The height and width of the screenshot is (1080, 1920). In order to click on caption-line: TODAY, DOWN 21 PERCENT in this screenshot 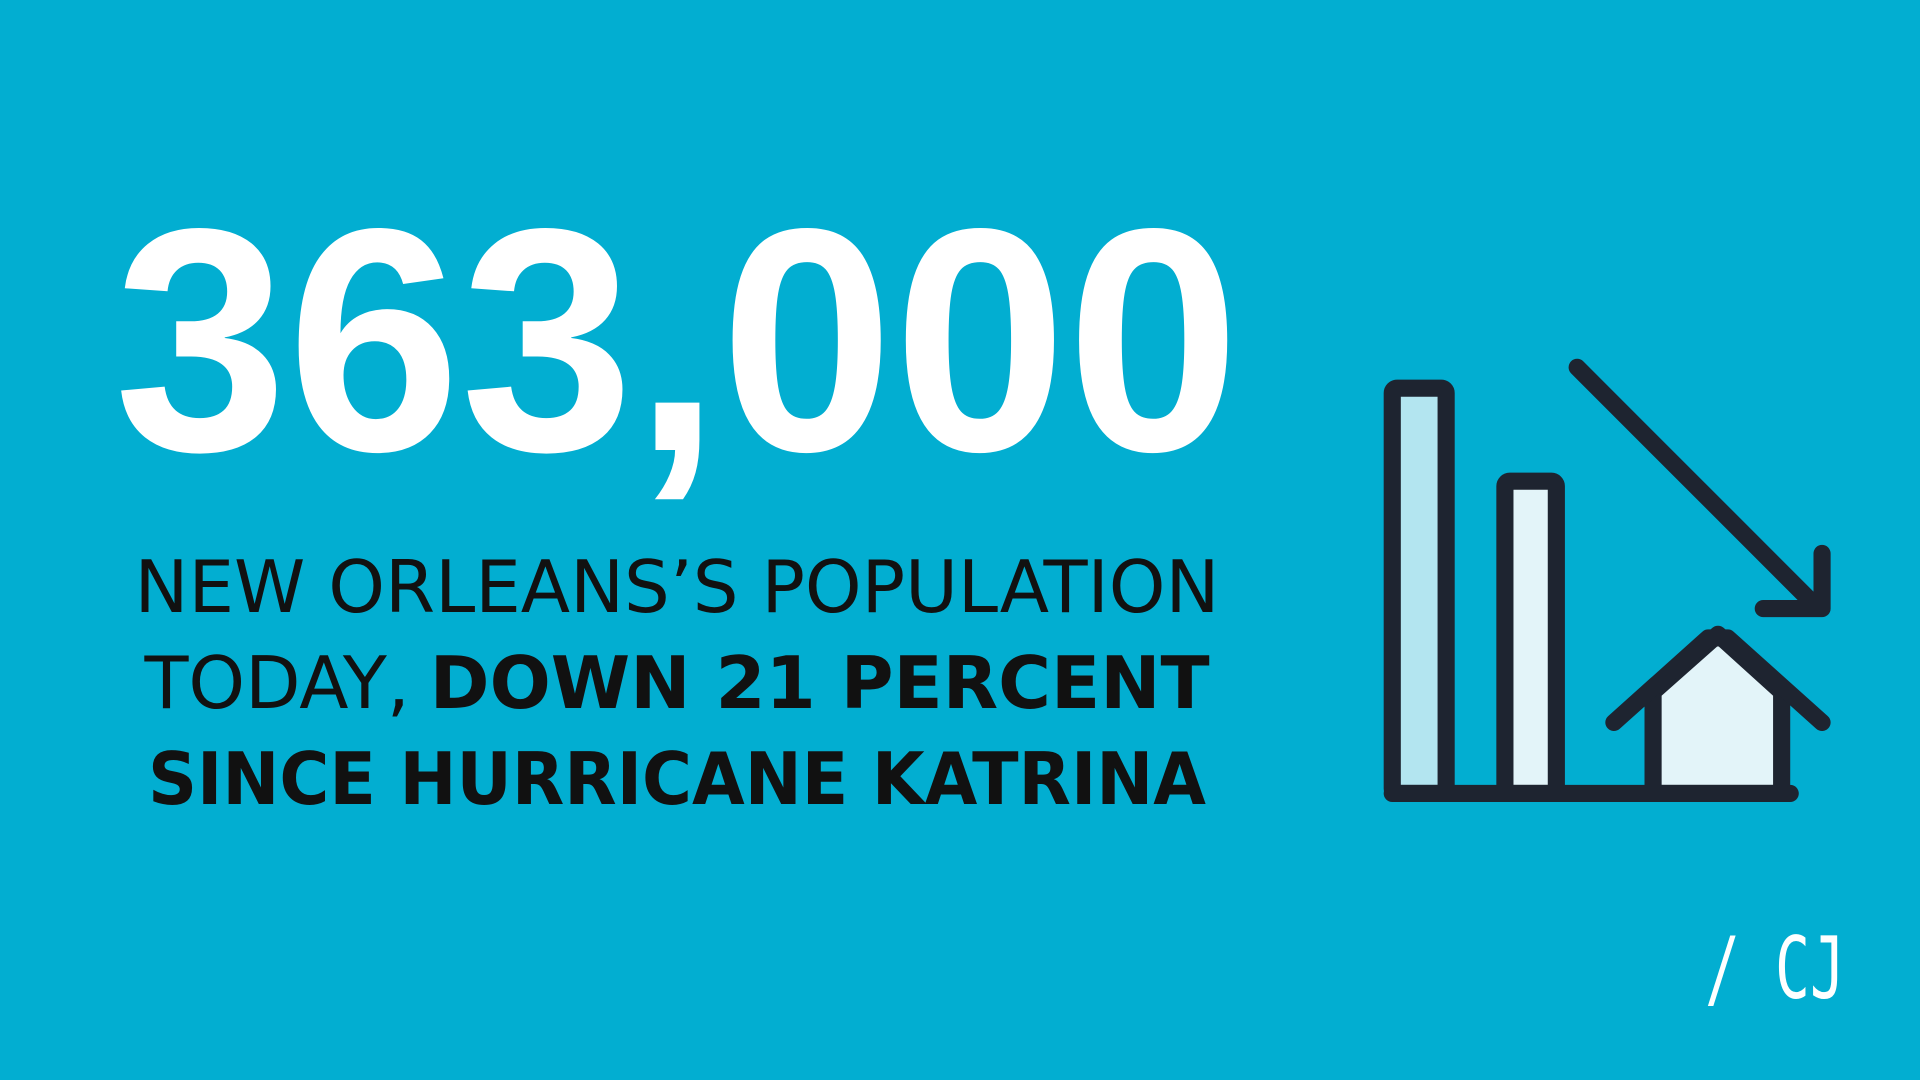, I will do `click(676, 683)`.